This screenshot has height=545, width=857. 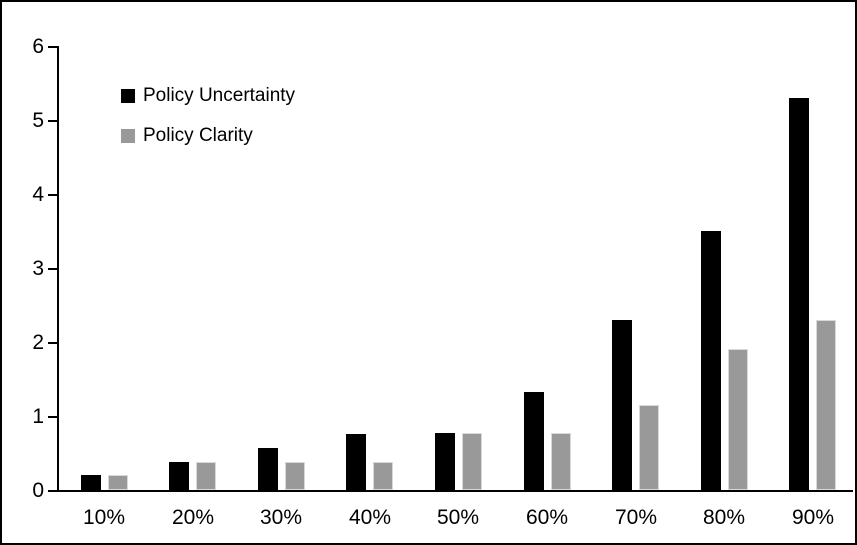 I want to click on y-tick-label: 1, so click(x=38, y=416).